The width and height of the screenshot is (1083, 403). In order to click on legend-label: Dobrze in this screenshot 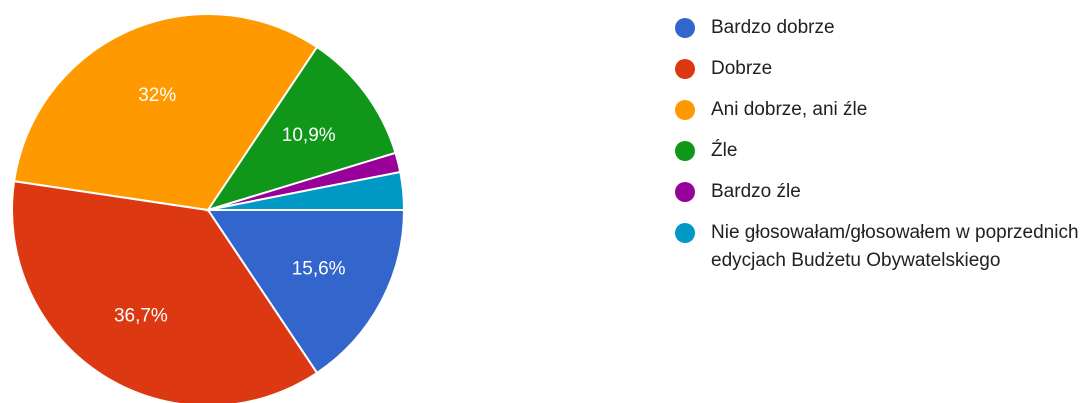, I will do `click(742, 68)`.